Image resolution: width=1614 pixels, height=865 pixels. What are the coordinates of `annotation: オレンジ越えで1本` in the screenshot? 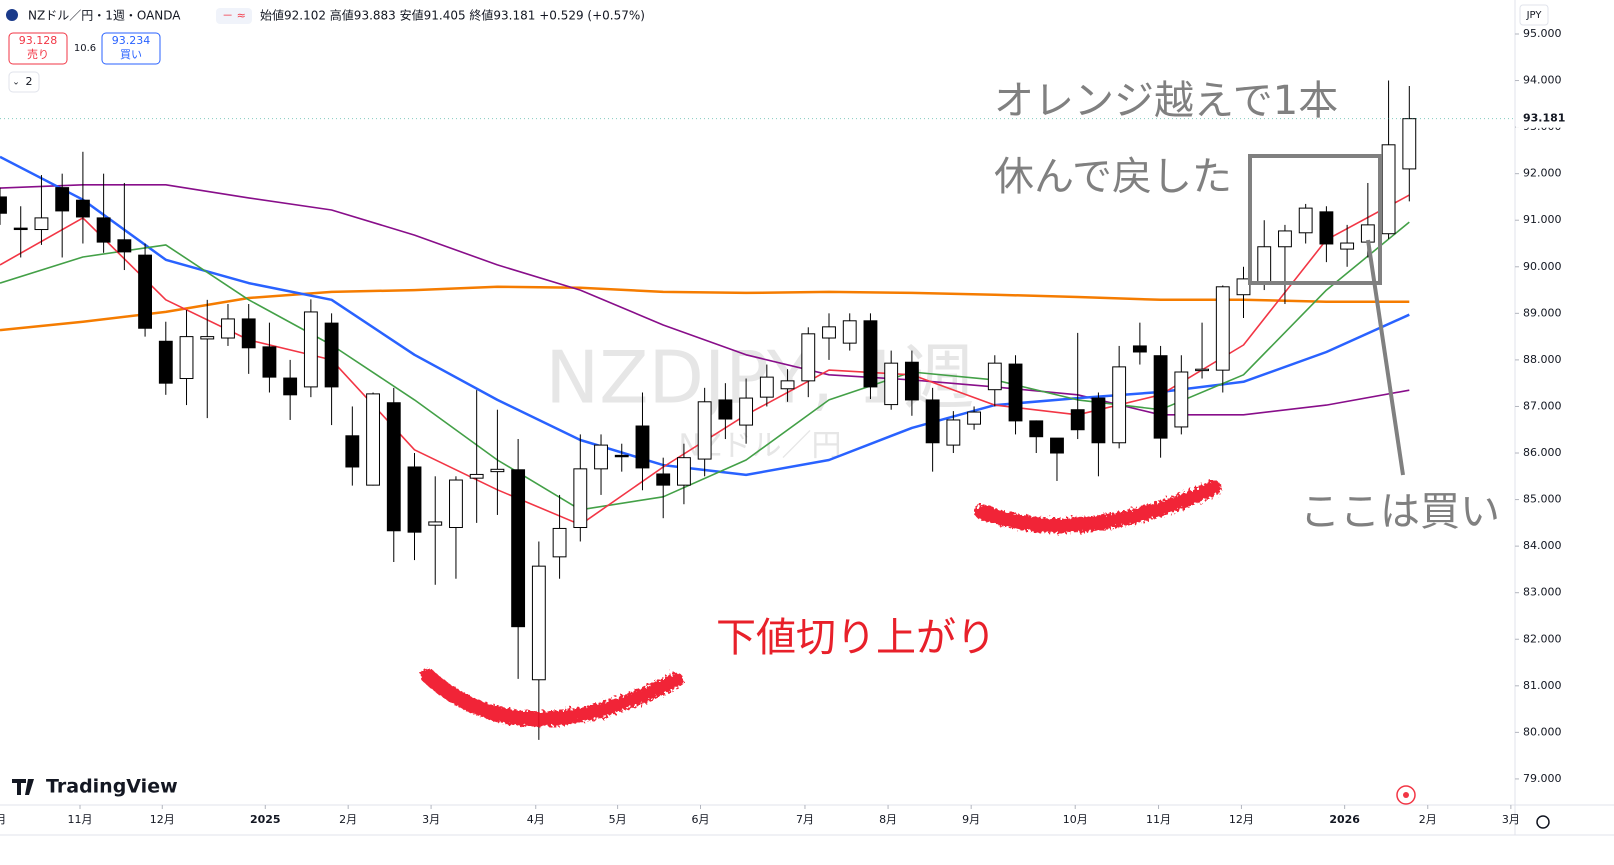 It's located at (1166, 101).